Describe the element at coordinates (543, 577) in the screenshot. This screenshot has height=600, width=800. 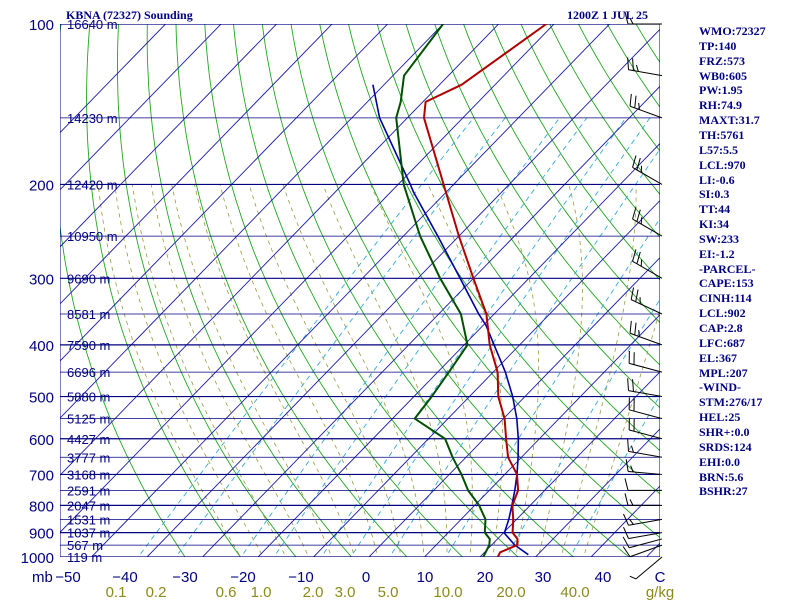
I see `temperature-tick-label: 30` at that location.